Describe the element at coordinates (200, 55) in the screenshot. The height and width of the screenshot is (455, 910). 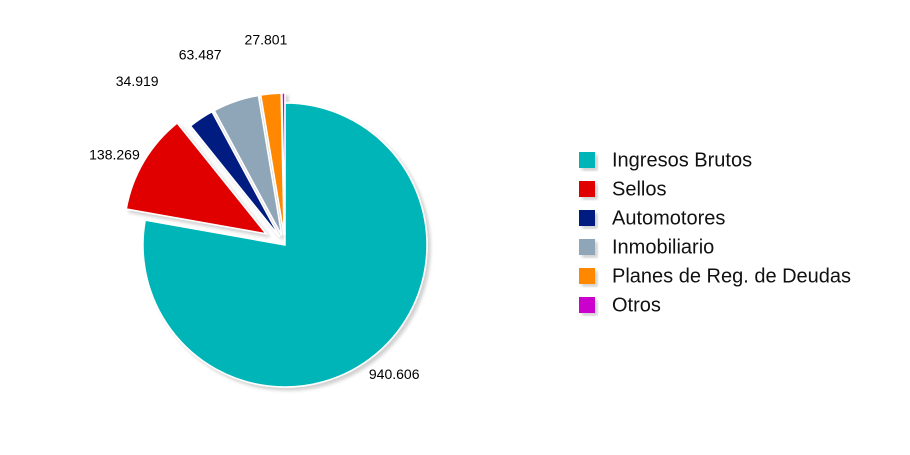
I see `value-label: 63.487` at that location.